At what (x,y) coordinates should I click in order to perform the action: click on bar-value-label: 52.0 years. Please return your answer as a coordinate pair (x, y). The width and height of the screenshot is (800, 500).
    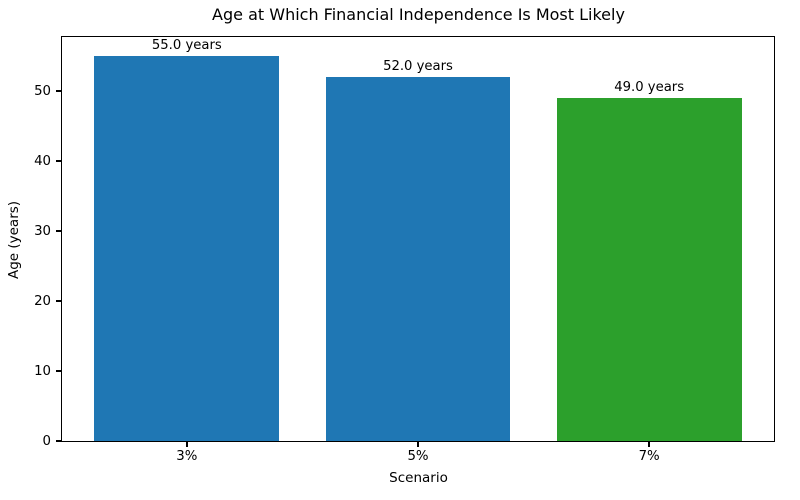
    Looking at the image, I should click on (418, 67).